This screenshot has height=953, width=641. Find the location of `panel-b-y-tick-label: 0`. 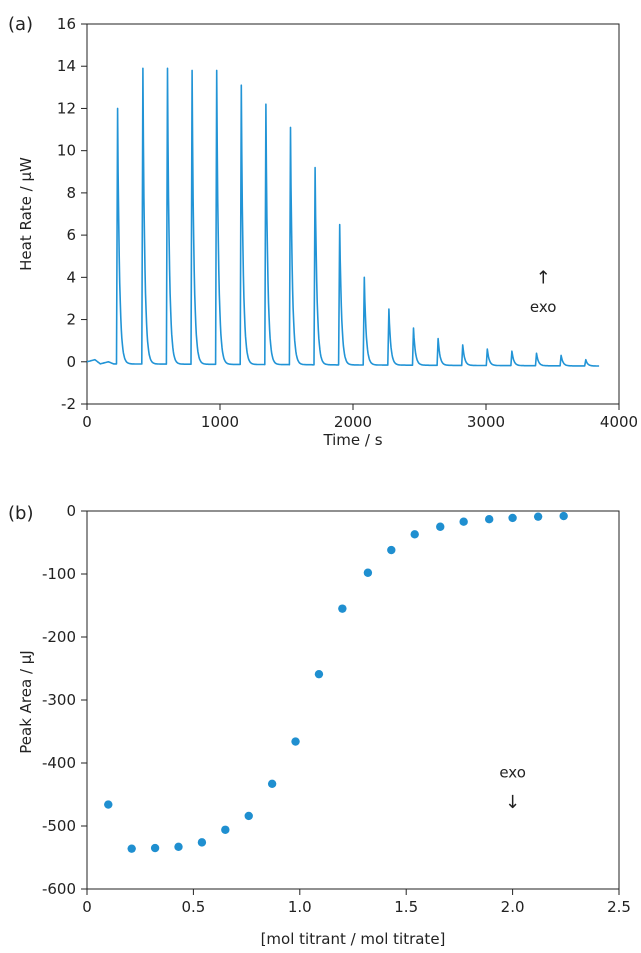

panel-b-y-tick-label: 0 is located at coordinates (71, 511).